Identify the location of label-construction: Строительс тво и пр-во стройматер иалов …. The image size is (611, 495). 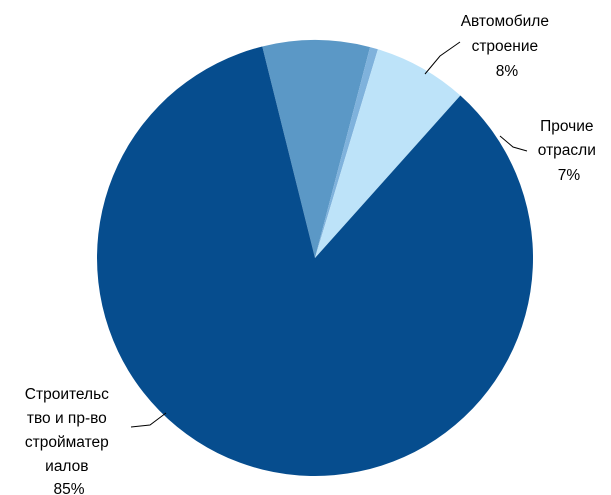
(69, 440).